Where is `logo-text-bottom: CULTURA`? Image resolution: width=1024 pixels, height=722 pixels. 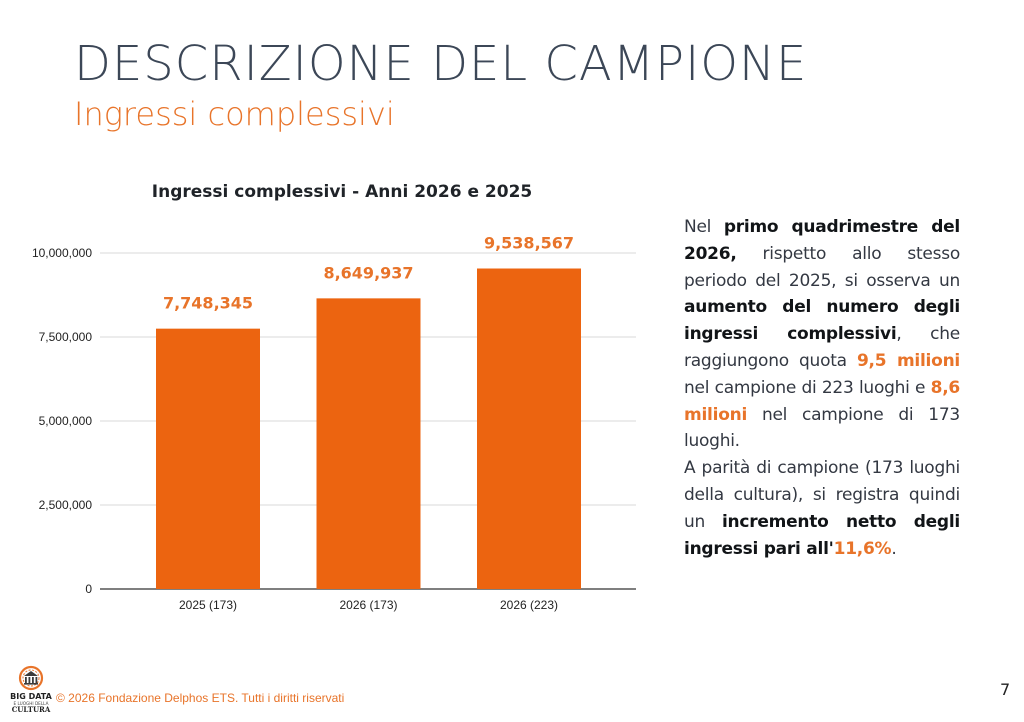 logo-text-bottom: CULTURA is located at coordinates (31, 709).